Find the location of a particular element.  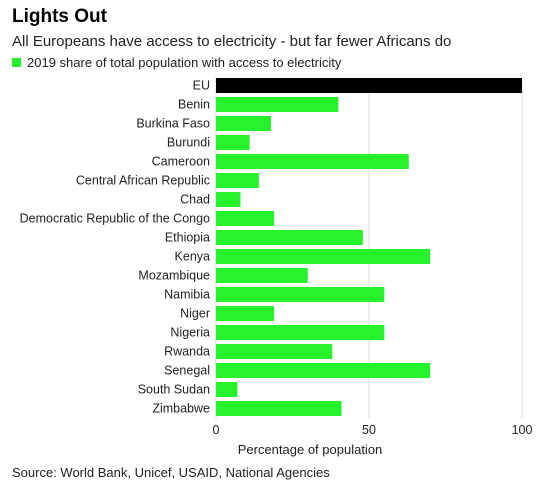

category-label: Kenya is located at coordinates (192, 257).